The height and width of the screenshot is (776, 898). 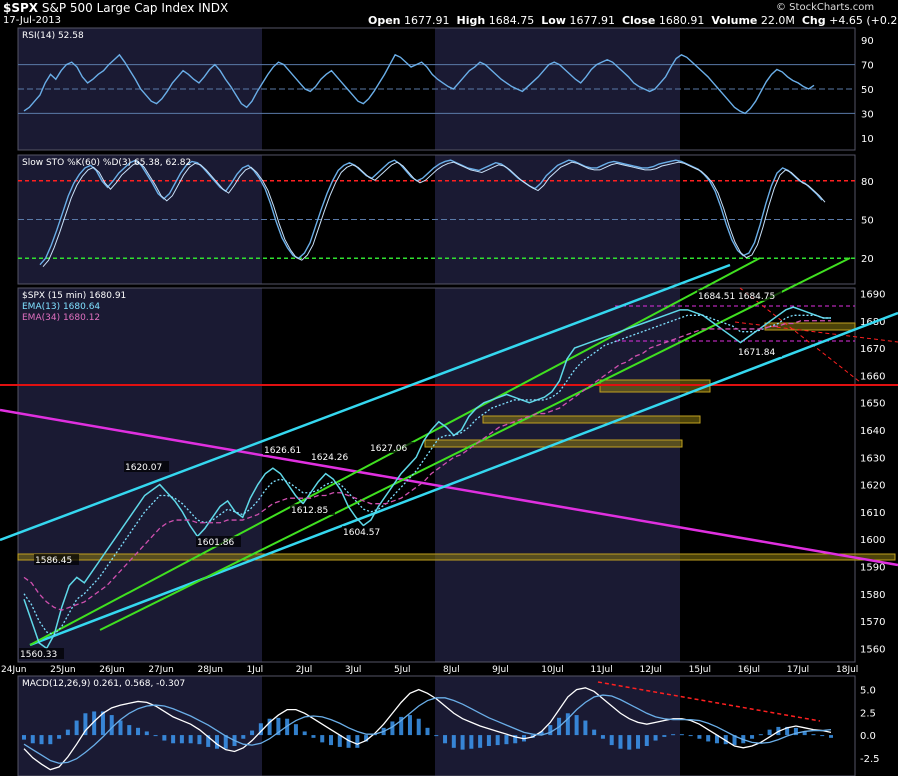 I want to click on rsi-tick-label: 70, so click(x=867, y=66).